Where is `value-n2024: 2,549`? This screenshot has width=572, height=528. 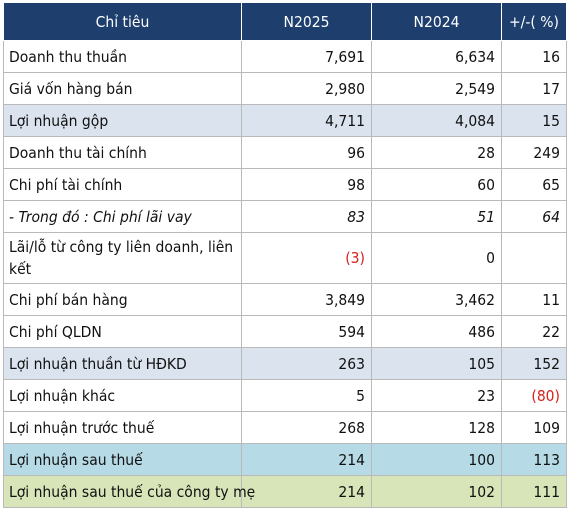 value-n2024: 2,549 is located at coordinates (436, 88).